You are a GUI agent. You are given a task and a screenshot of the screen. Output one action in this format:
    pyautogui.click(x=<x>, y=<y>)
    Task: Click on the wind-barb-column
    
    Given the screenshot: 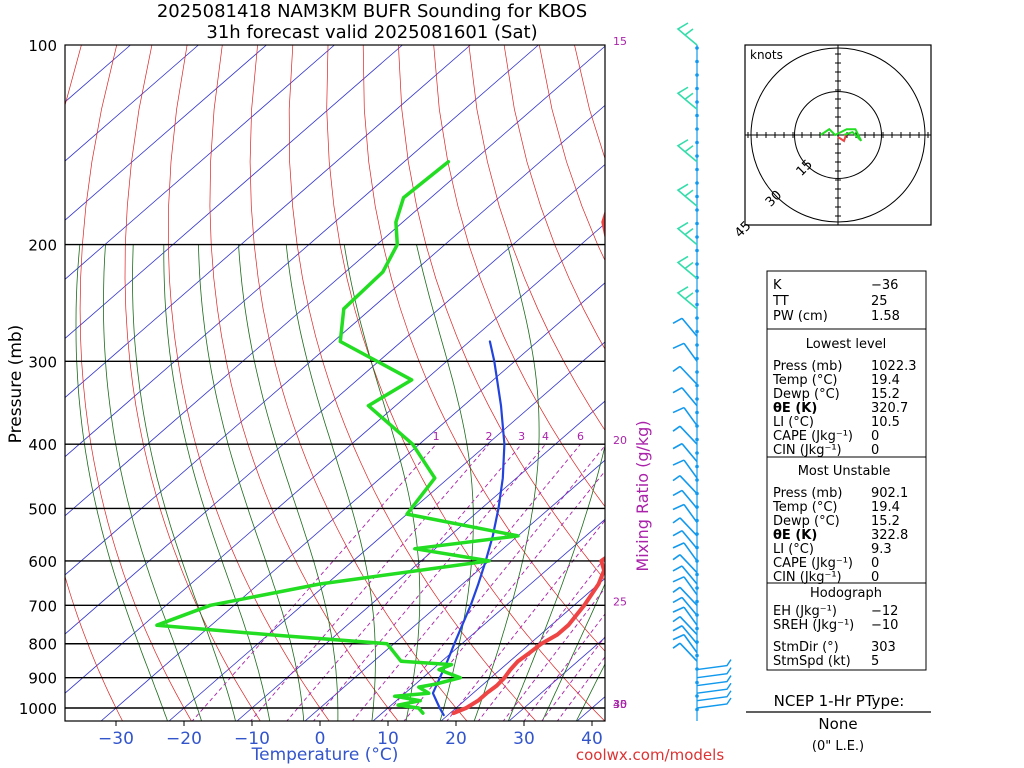 What is the action you would take?
    pyautogui.click(x=702, y=371)
    